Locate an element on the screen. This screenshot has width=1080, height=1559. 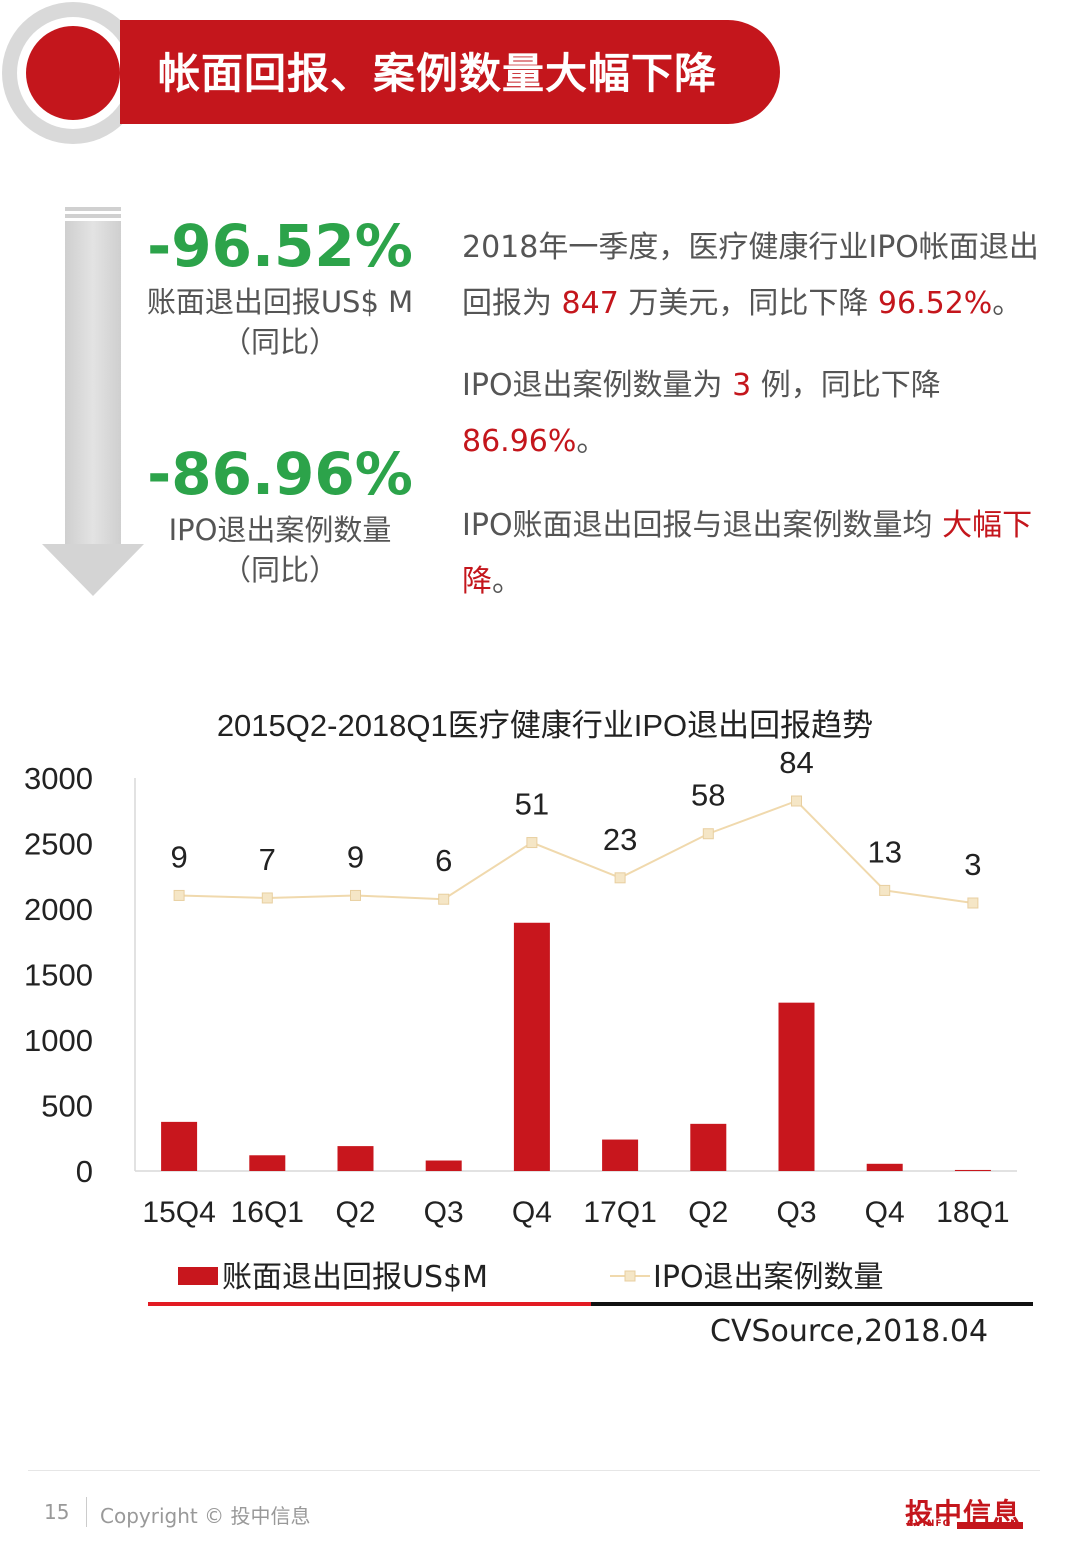
kpi-return-value: -96.52% is located at coordinates (280, 246).